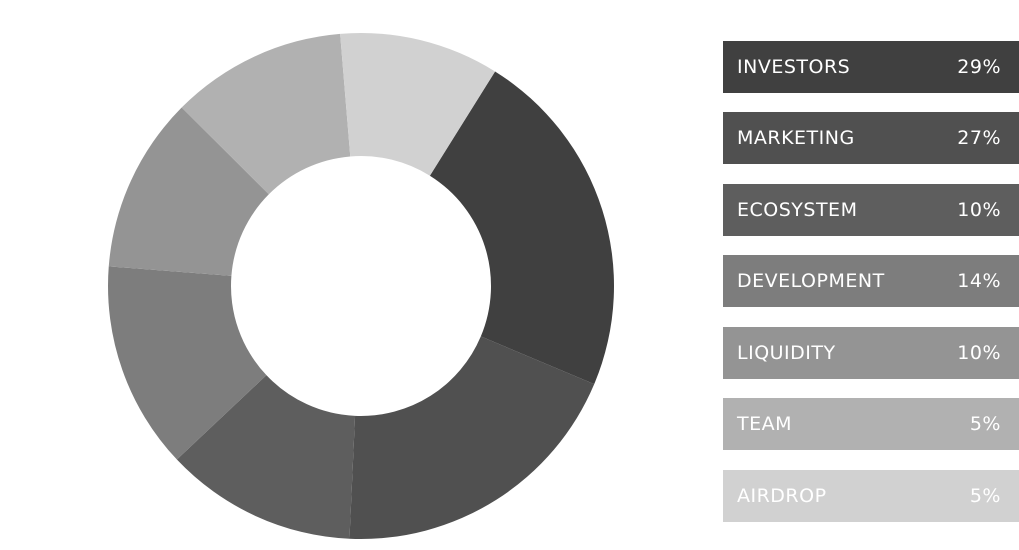  Describe the element at coordinates (786, 353) in the screenshot. I see `legend-label: LIQUIDITY` at that location.